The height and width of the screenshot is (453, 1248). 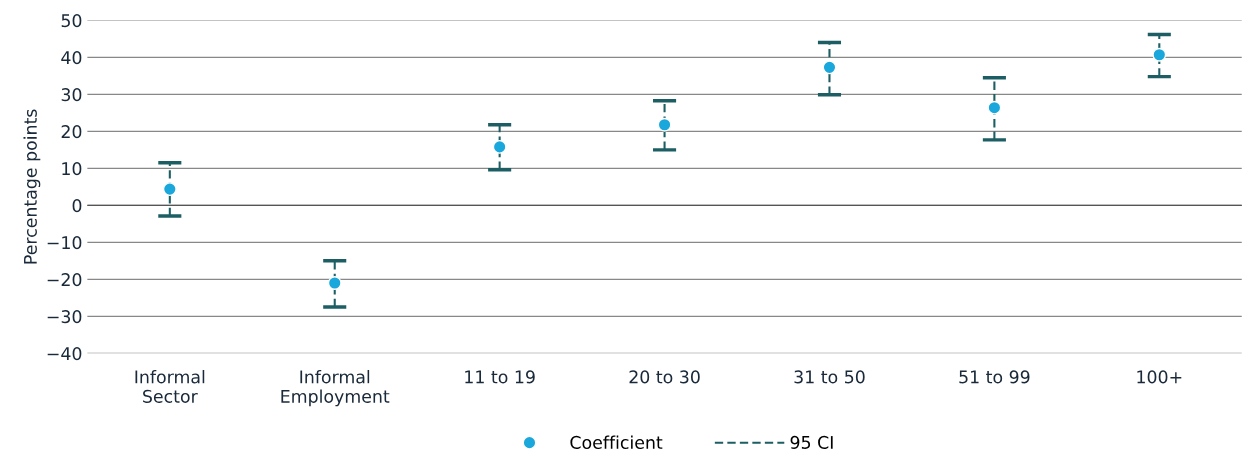 What do you see at coordinates (335, 388) in the screenshot?
I see `x-tick-label: Informal Employment` at bounding box center [335, 388].